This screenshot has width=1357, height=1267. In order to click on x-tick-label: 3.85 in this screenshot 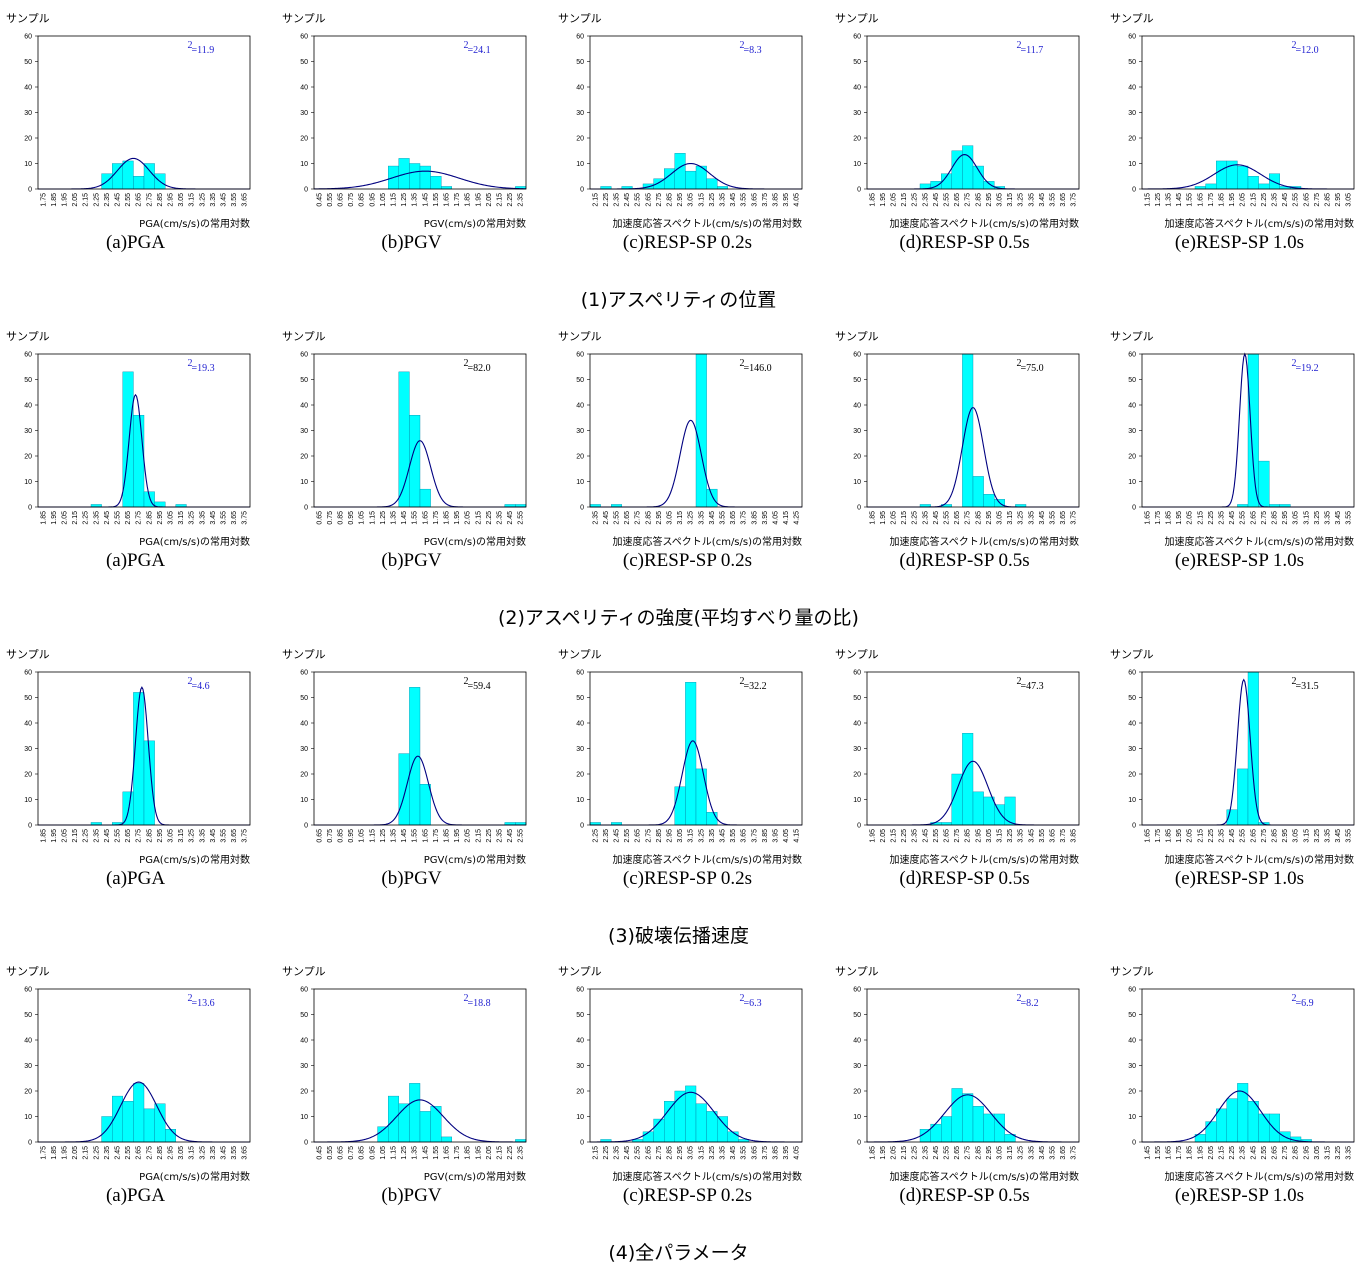, I will do `click(776, 200)`.